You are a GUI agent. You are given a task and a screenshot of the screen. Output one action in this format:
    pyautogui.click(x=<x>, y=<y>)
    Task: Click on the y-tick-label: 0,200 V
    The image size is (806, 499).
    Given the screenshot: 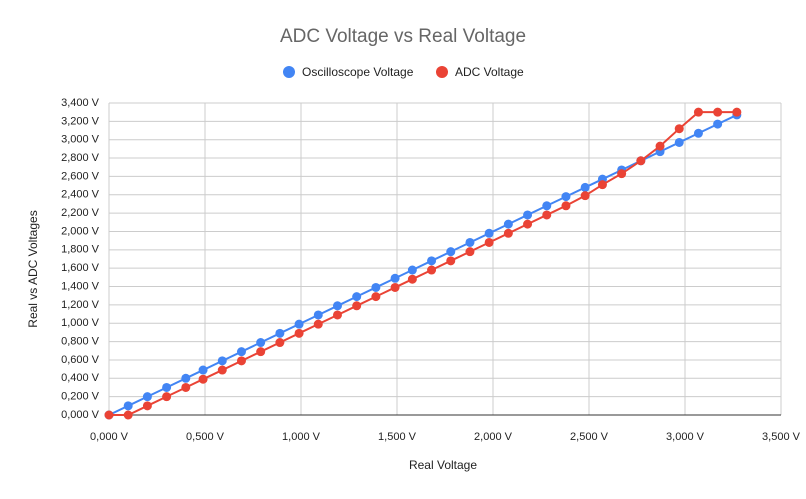 What is the action you would take?
    pyautogui.click(x=80, y=397)
    